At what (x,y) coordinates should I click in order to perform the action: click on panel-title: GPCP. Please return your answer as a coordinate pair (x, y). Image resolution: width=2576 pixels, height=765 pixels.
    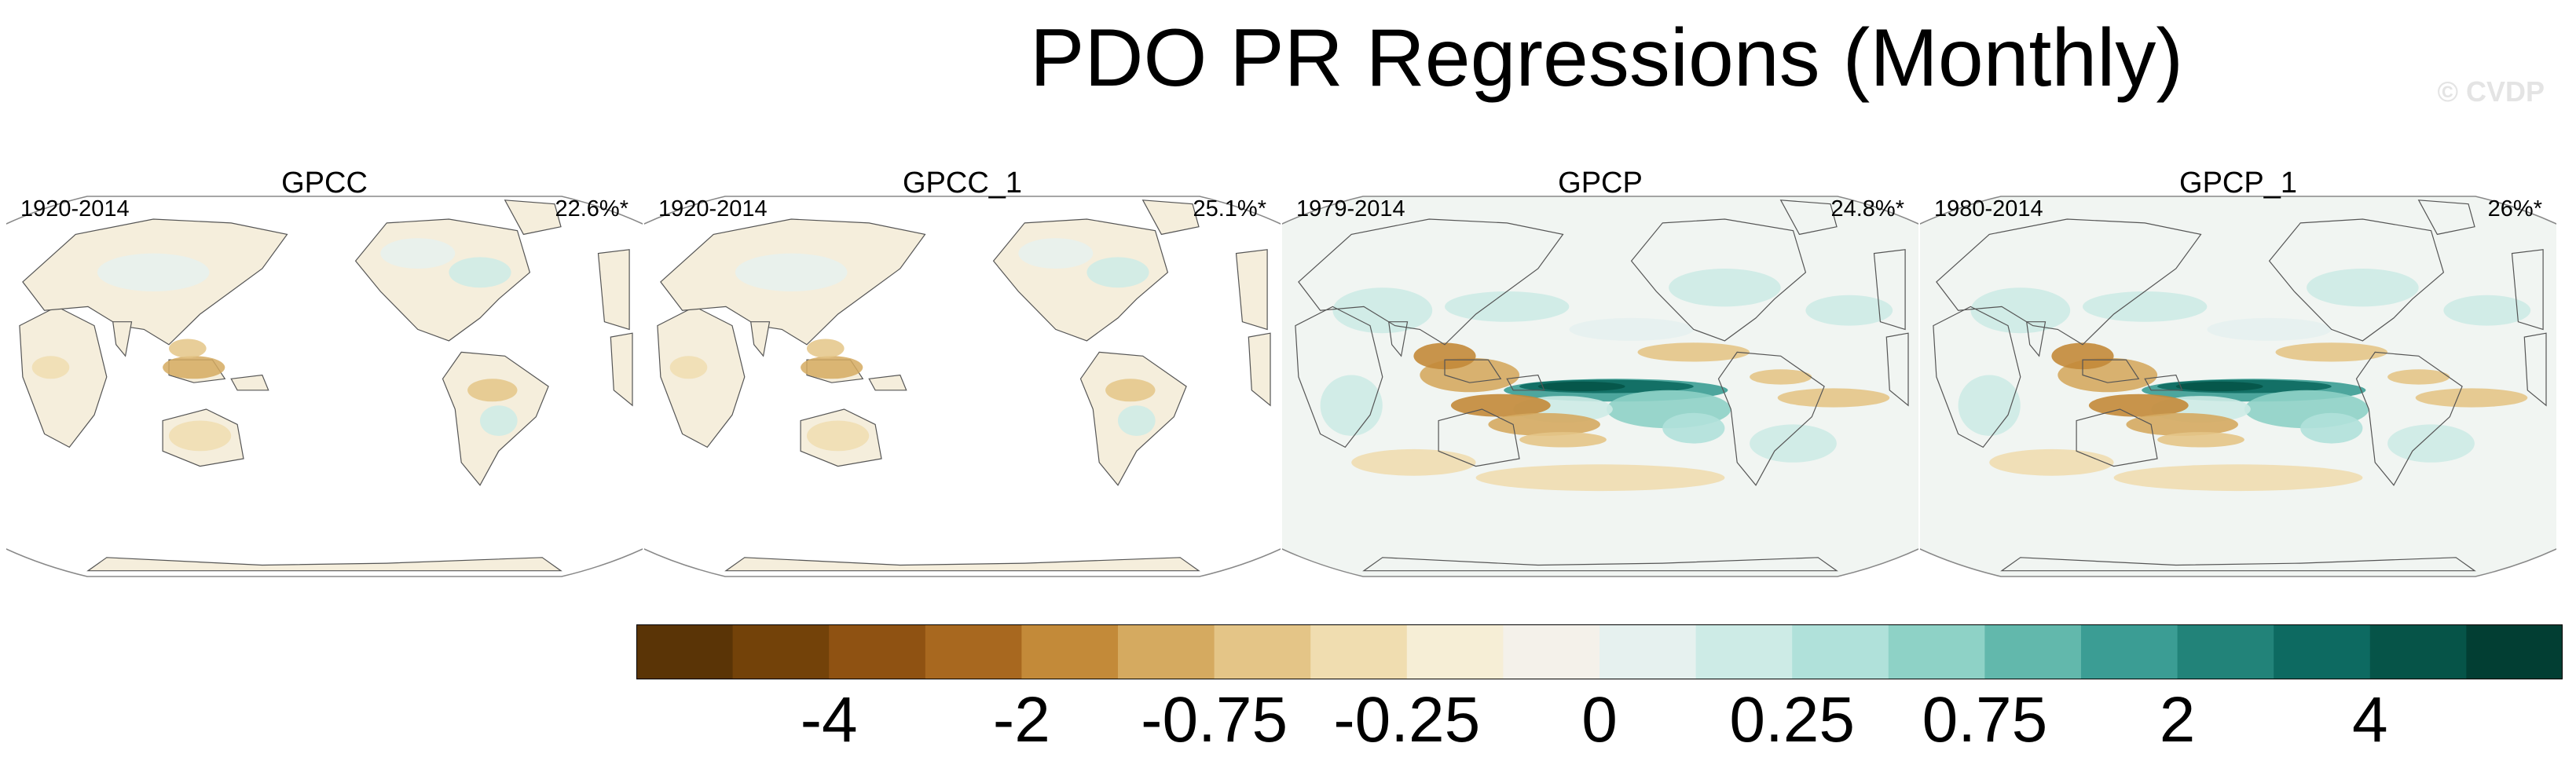
    Looking at the image, I should click on (1600, 183).